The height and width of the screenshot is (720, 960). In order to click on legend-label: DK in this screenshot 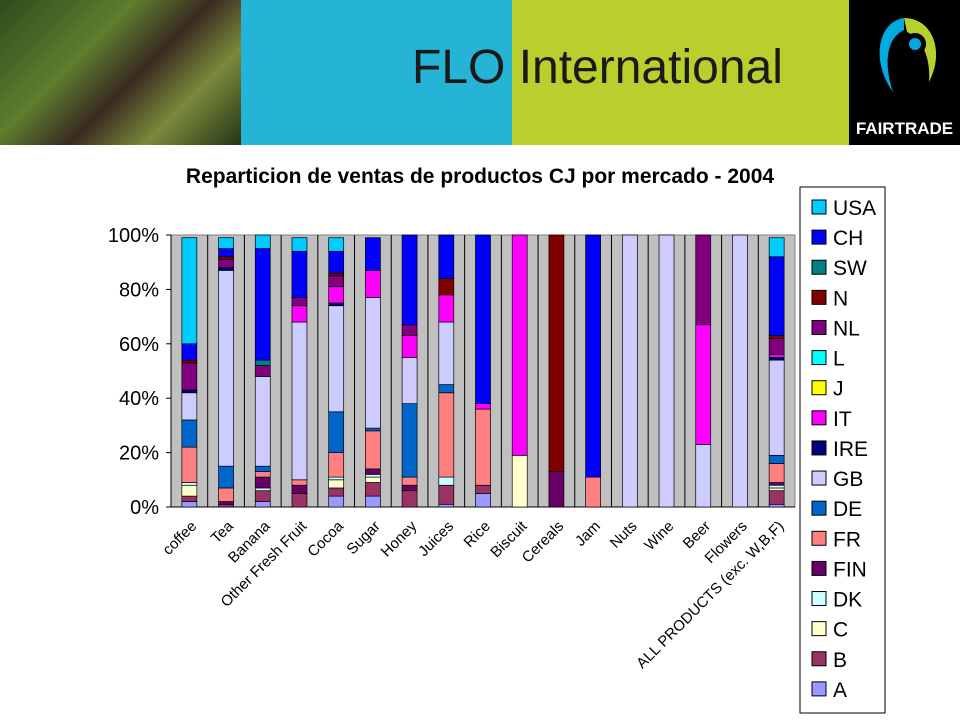, I will do `click(847, 600)`.